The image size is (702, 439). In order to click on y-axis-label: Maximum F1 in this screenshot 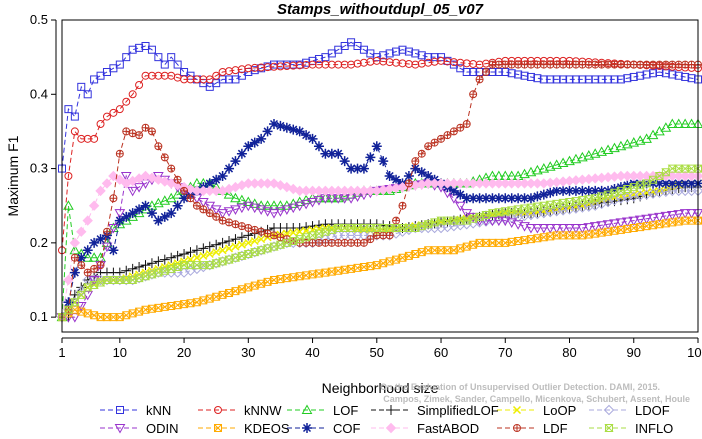, I will do `click(13, 175)`.